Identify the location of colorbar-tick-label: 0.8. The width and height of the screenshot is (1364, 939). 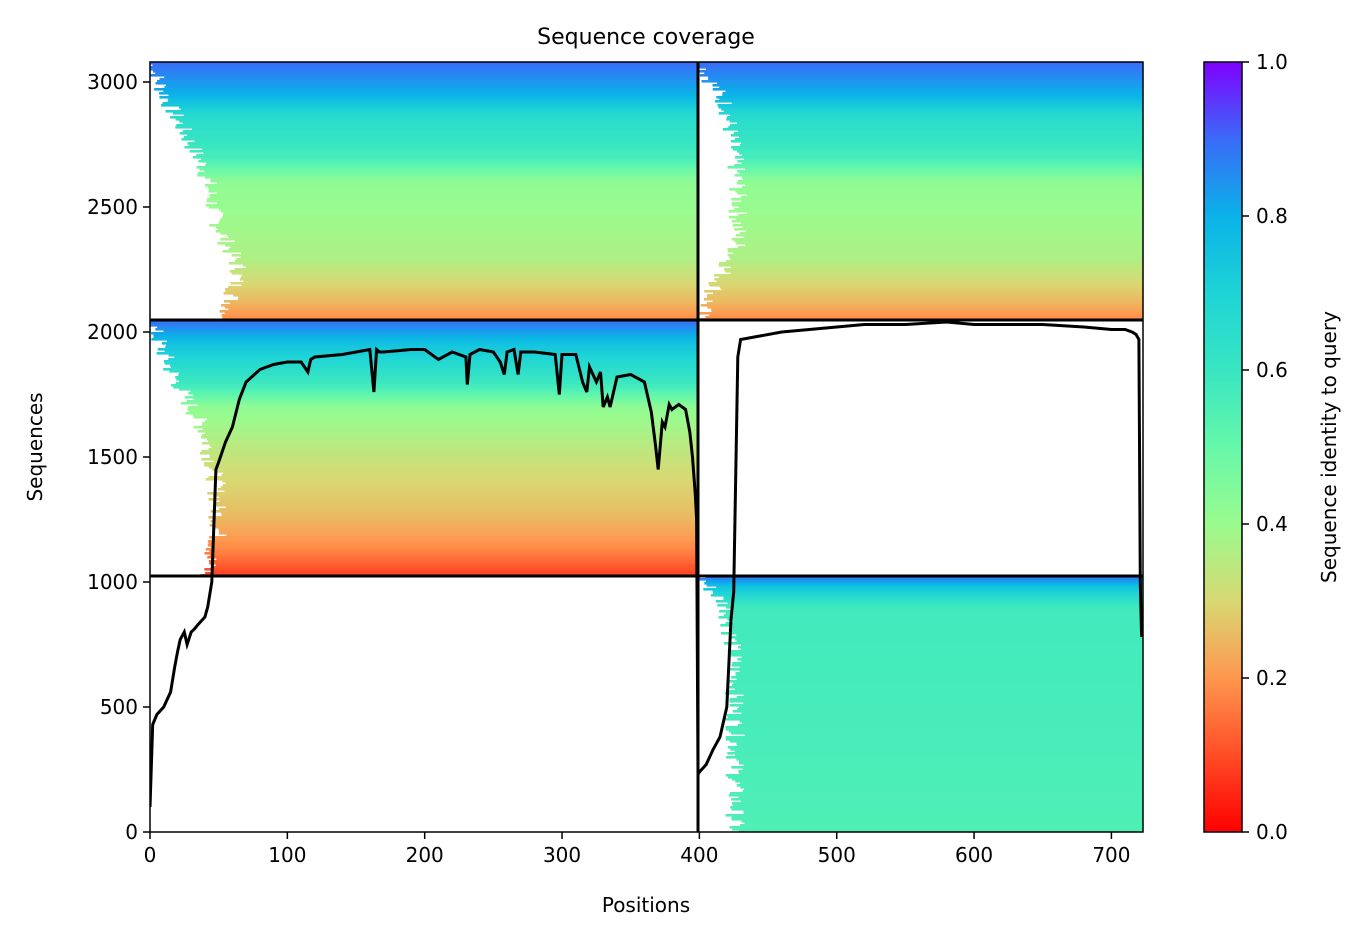
(1272, 216).